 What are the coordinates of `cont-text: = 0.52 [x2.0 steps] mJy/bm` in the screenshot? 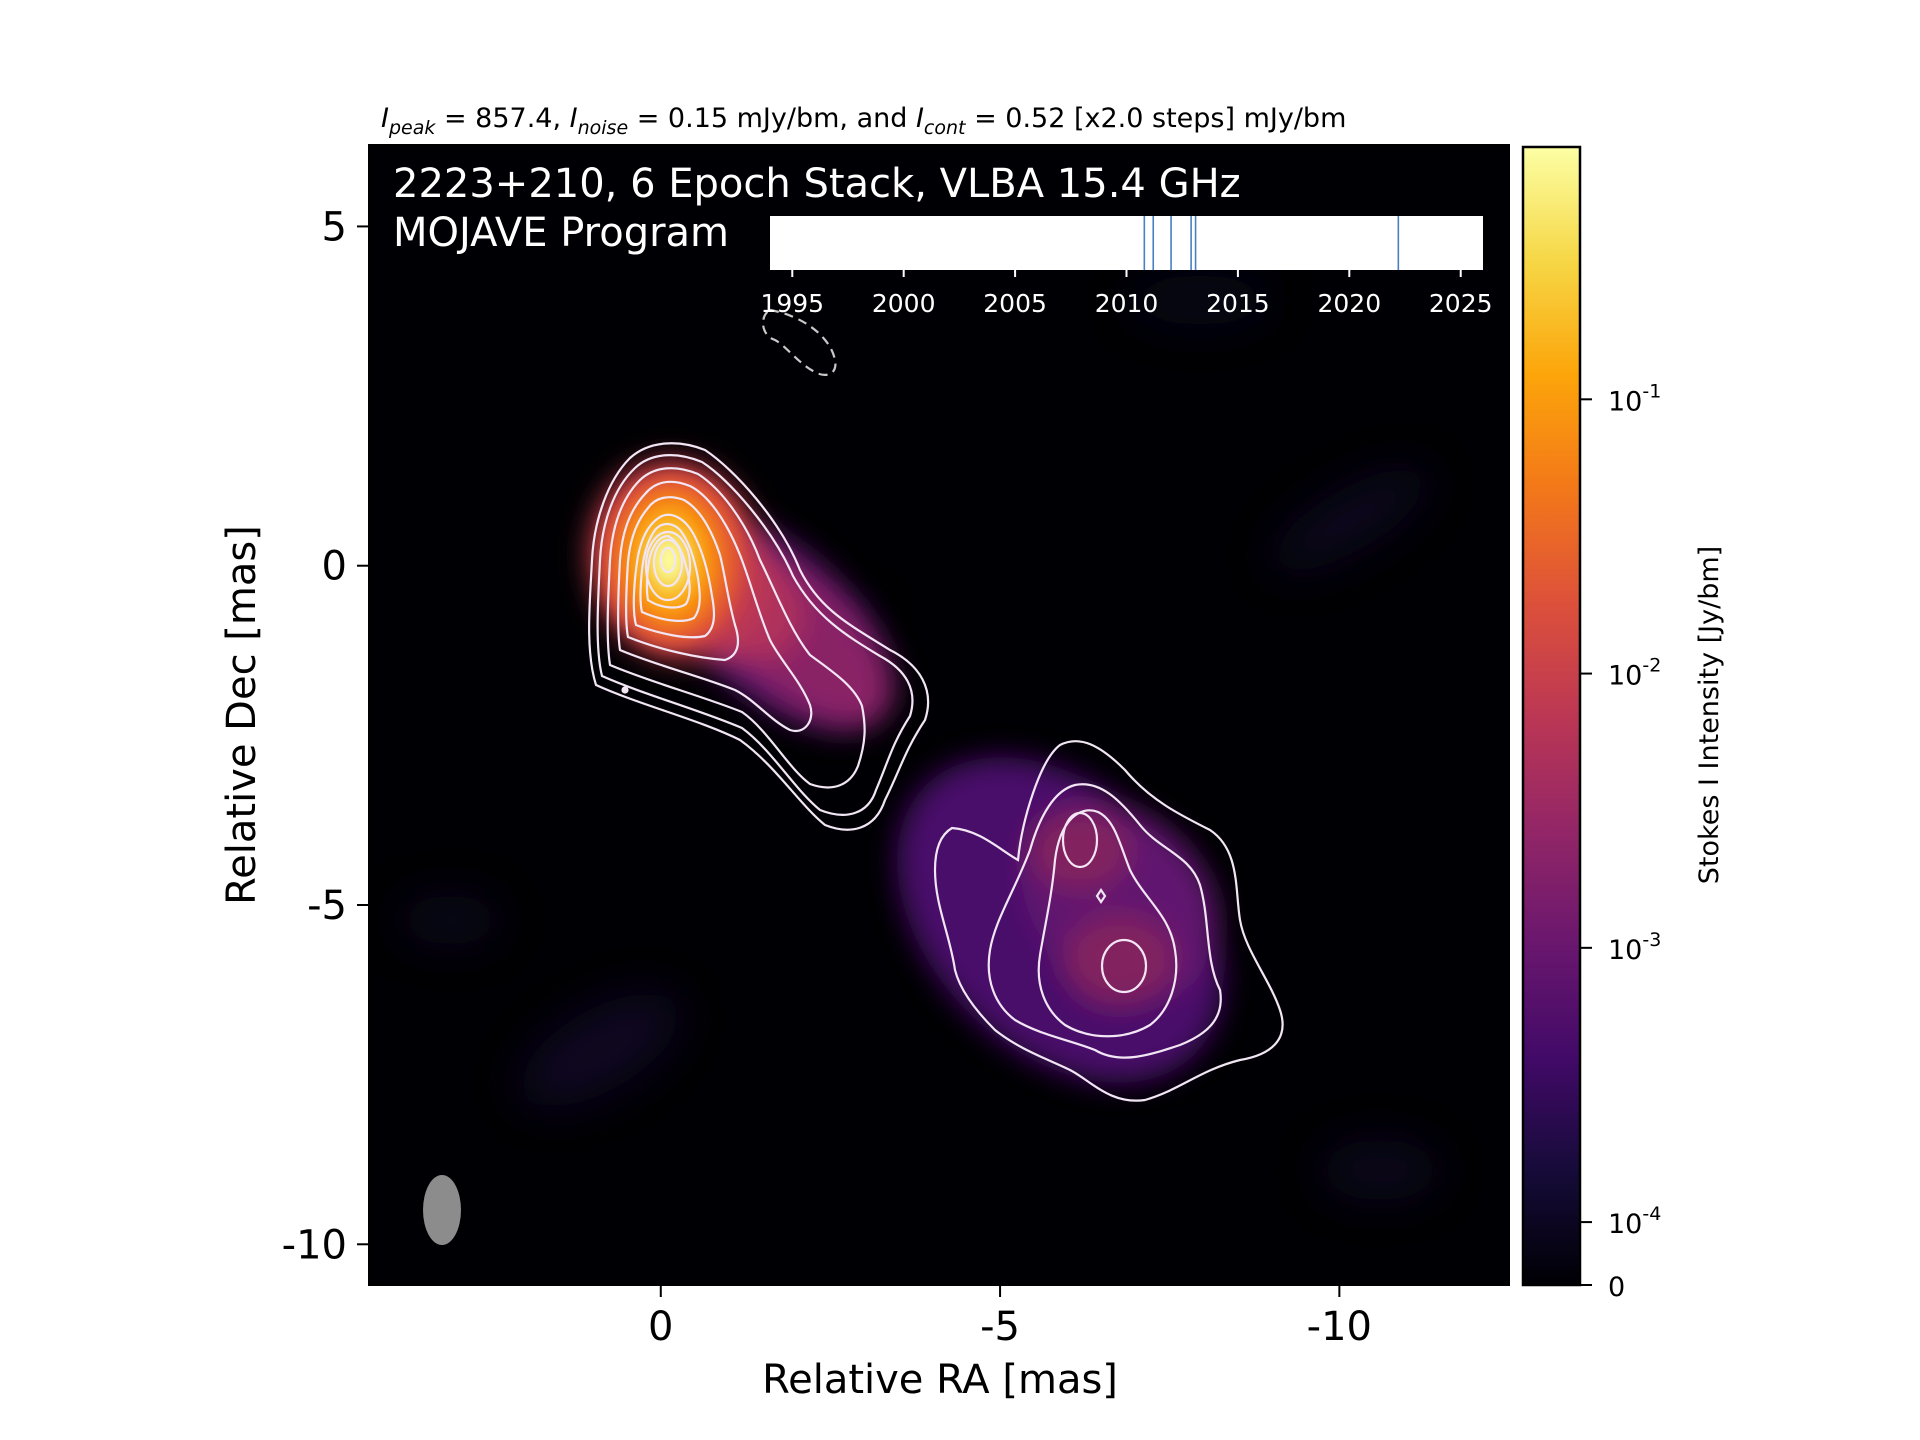 It's located at (1155, 118).